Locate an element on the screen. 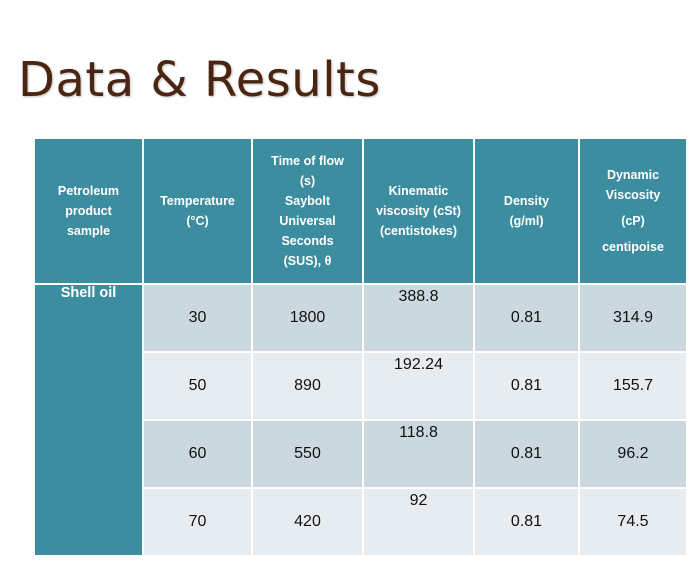  header-line: Viscosity is located at coordinates (633, 195).